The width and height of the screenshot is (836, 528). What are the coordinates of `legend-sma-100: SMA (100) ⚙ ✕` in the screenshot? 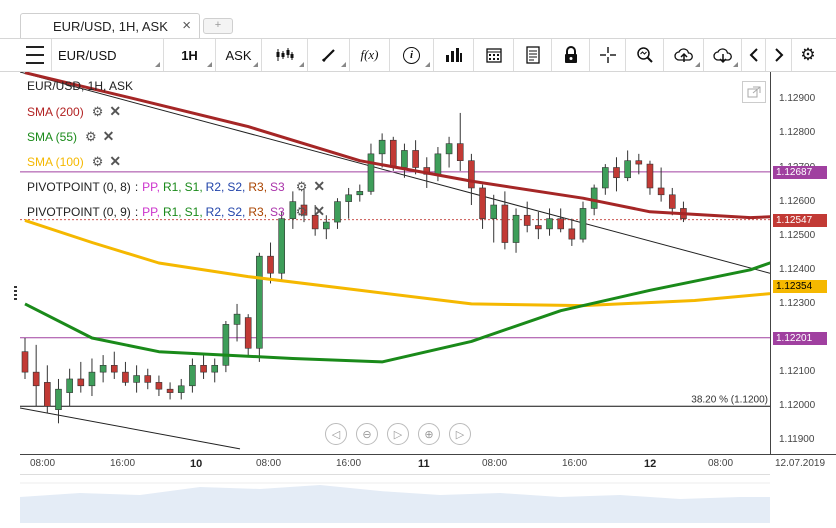 It's located at (74, 161).